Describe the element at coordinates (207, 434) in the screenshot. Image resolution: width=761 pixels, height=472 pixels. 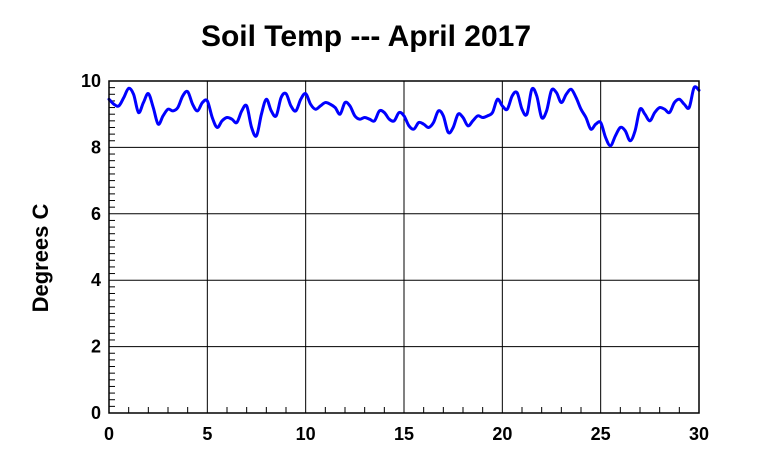
I see `x-tick-label: 5` at that location.